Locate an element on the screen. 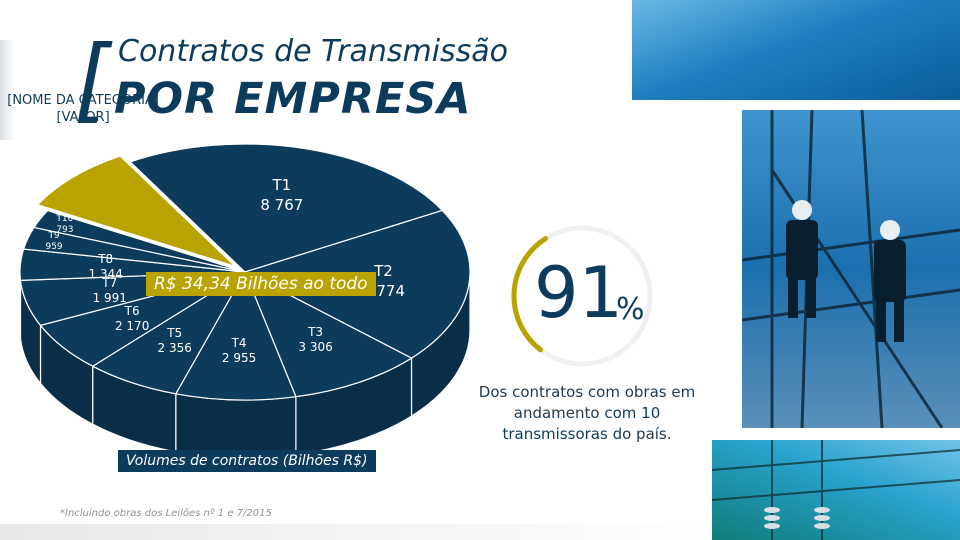 The image size is (960, 540). pie-slice-t1-label: T1 8 767 is located at coordinates (281, 195).